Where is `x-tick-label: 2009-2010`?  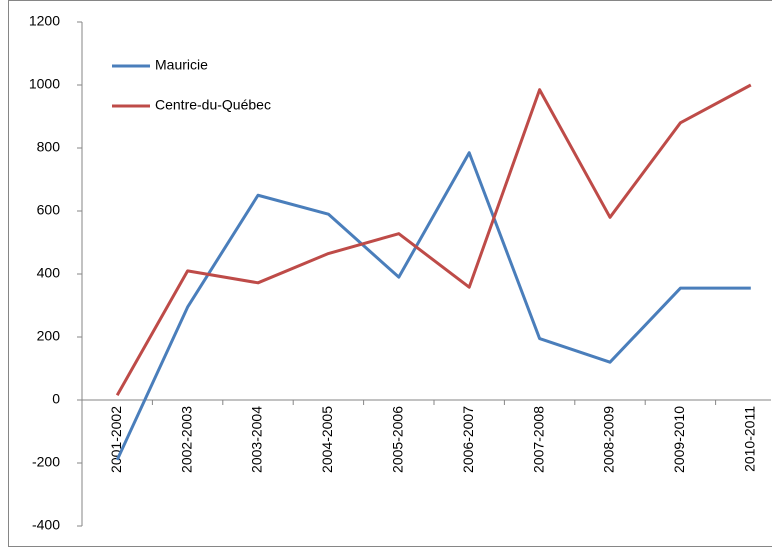
x-tick-label: 2009-2010 is located at coordinates (679, 439).